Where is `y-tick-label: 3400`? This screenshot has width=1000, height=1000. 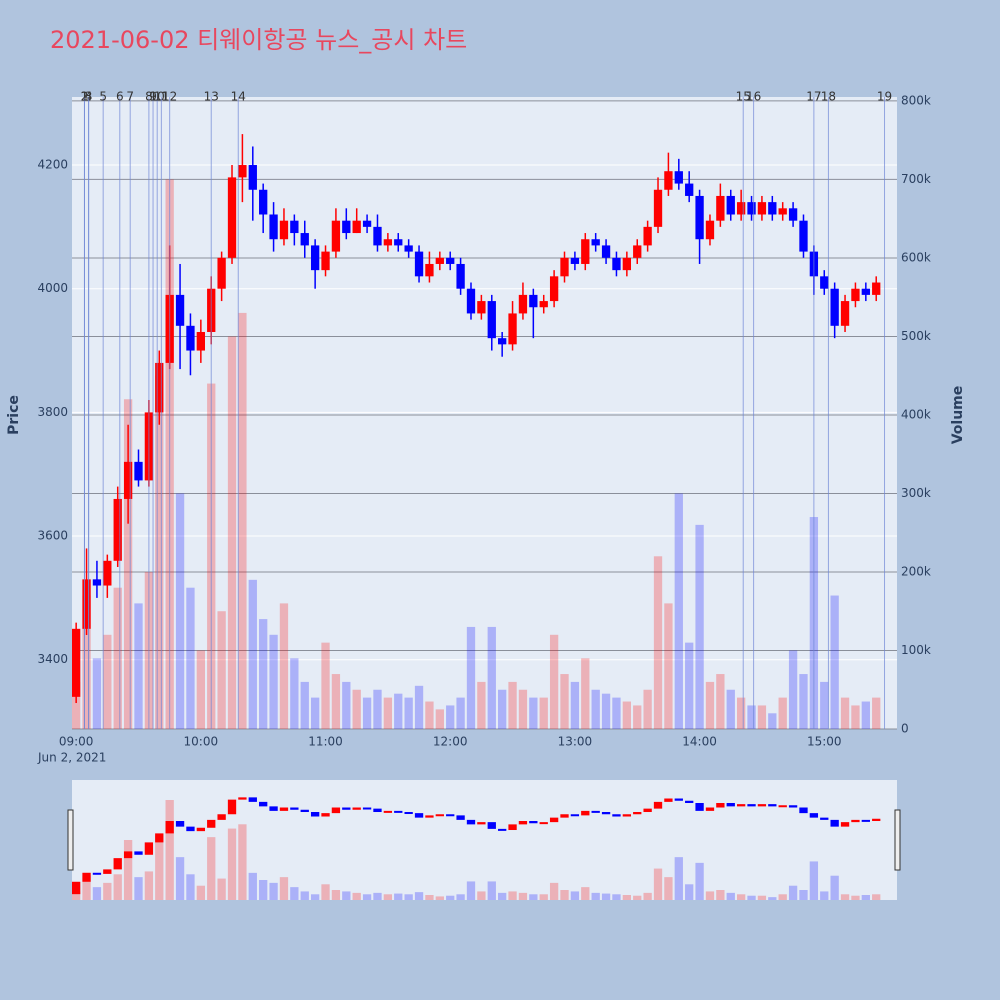 y-tick-label: 3400 is located at coordinates (52, 659).